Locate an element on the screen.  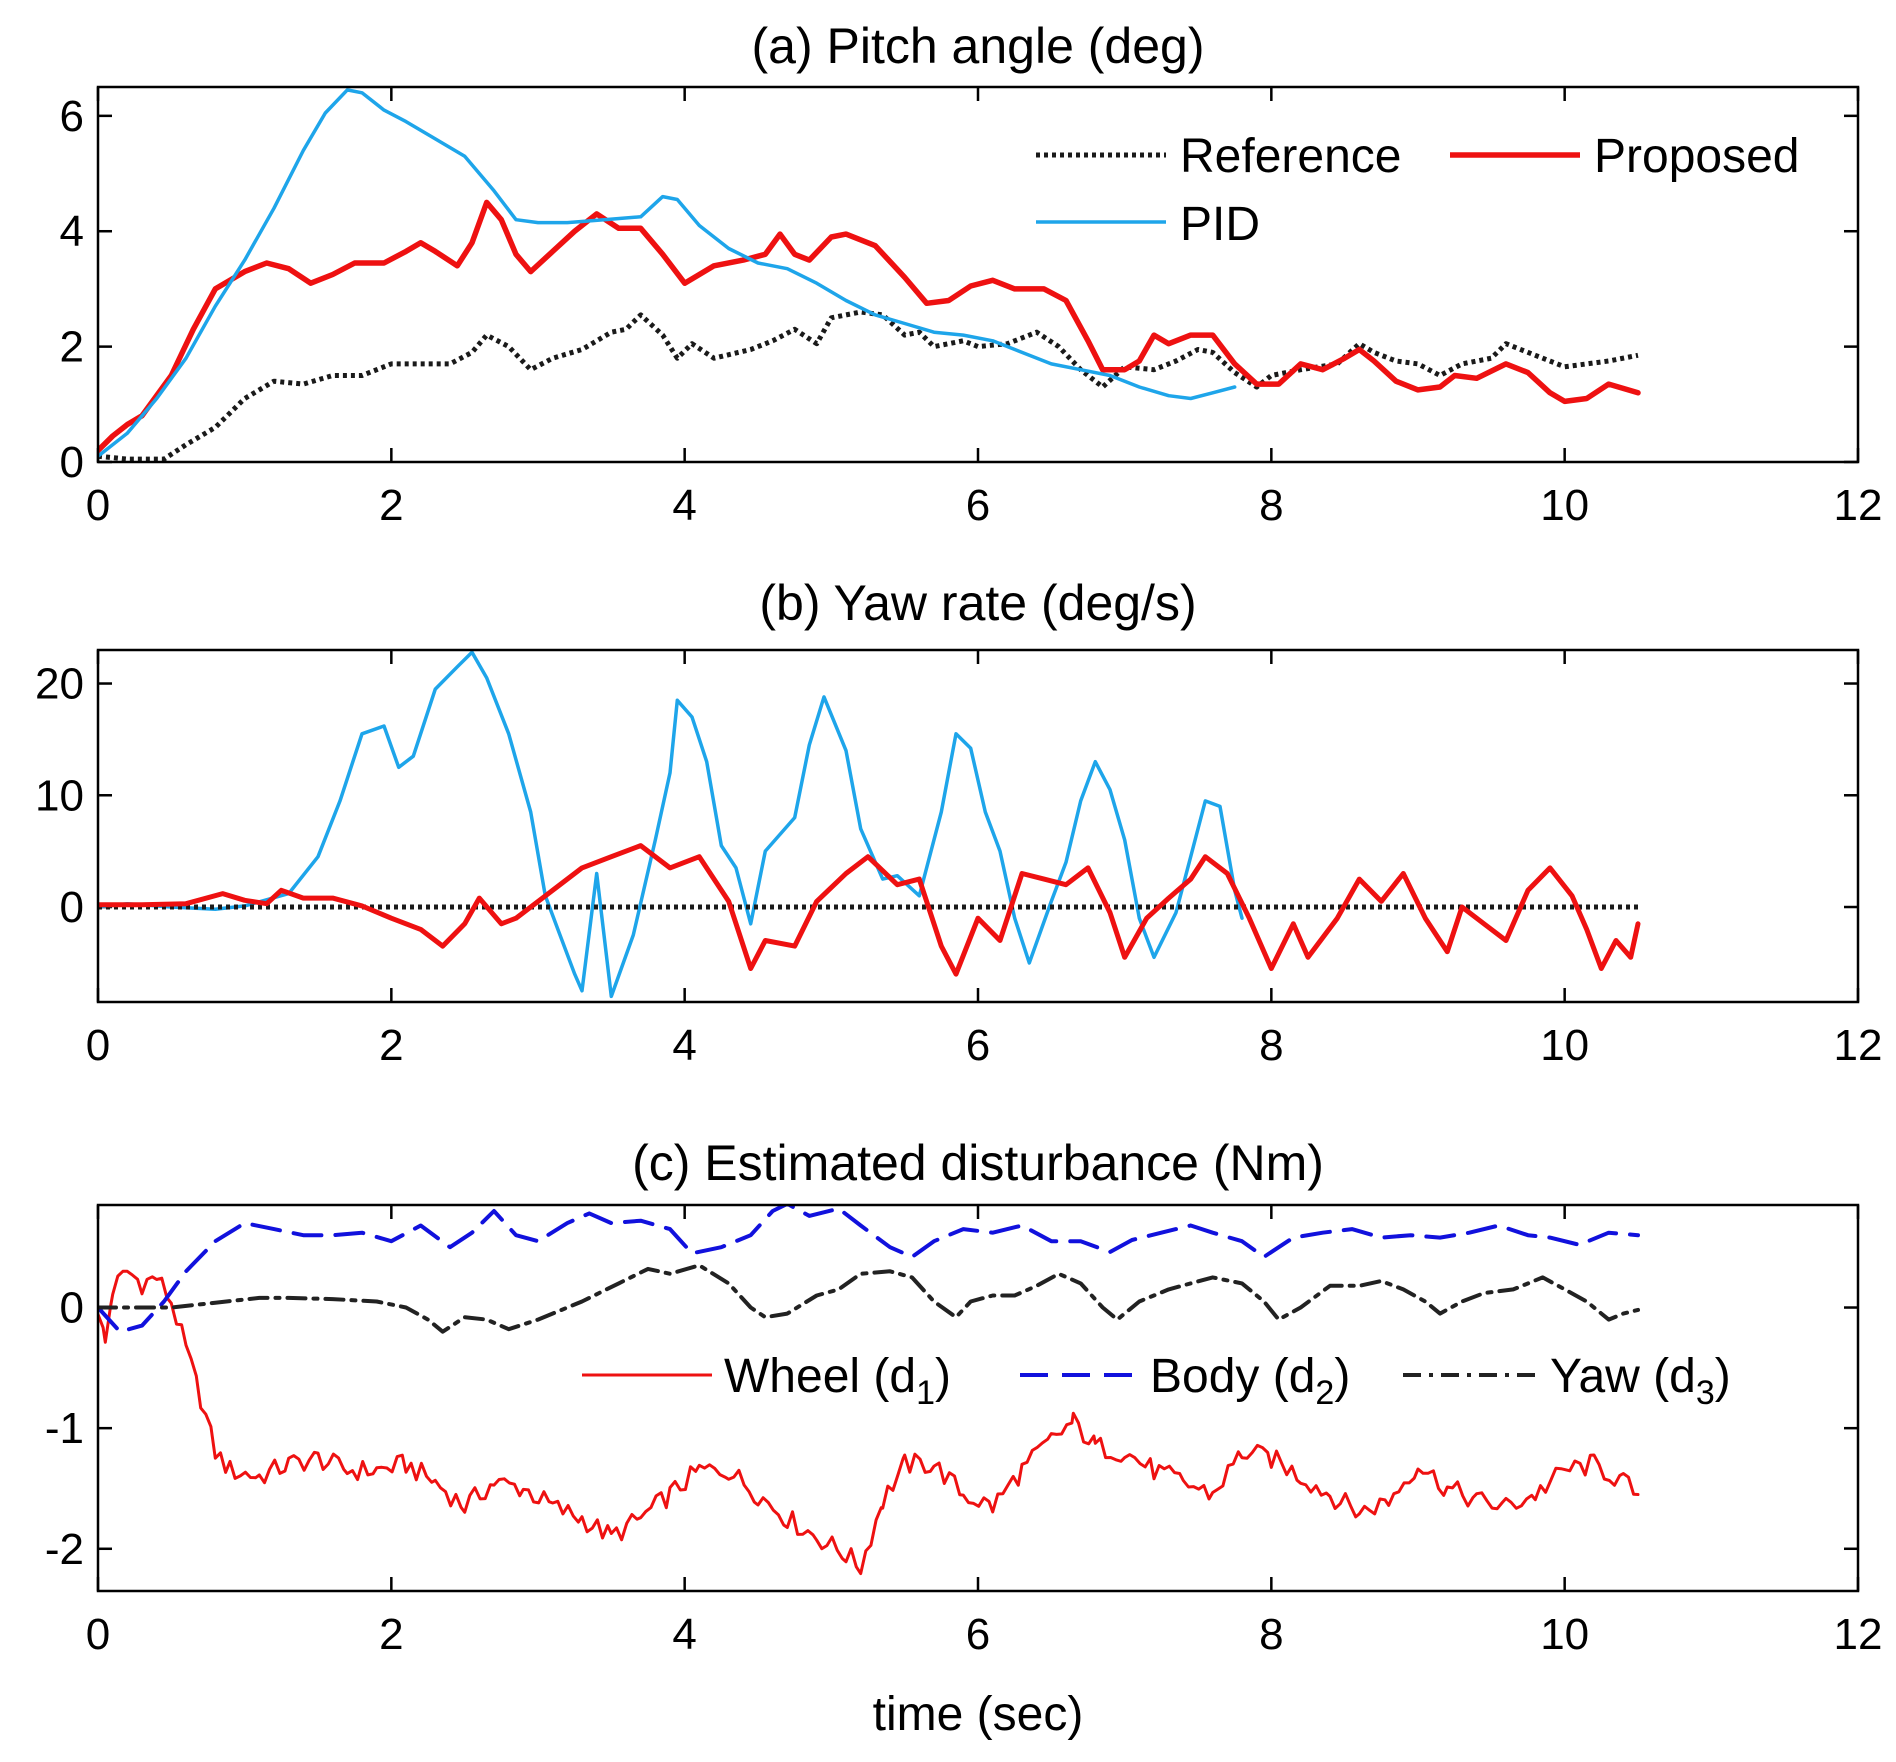
legend-wheel-label-end: ) is located at coordinates (943, 1376).